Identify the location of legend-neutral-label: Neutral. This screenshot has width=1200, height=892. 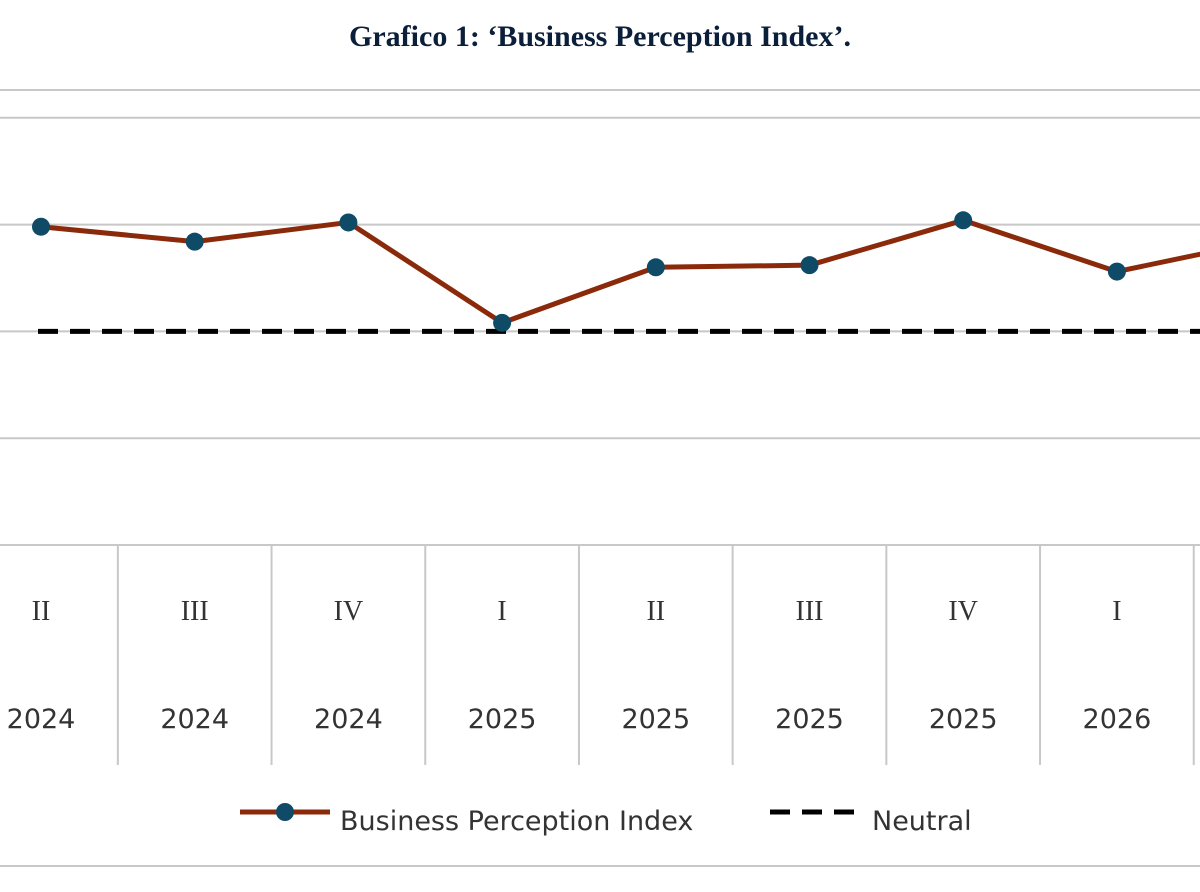
(922, 821).